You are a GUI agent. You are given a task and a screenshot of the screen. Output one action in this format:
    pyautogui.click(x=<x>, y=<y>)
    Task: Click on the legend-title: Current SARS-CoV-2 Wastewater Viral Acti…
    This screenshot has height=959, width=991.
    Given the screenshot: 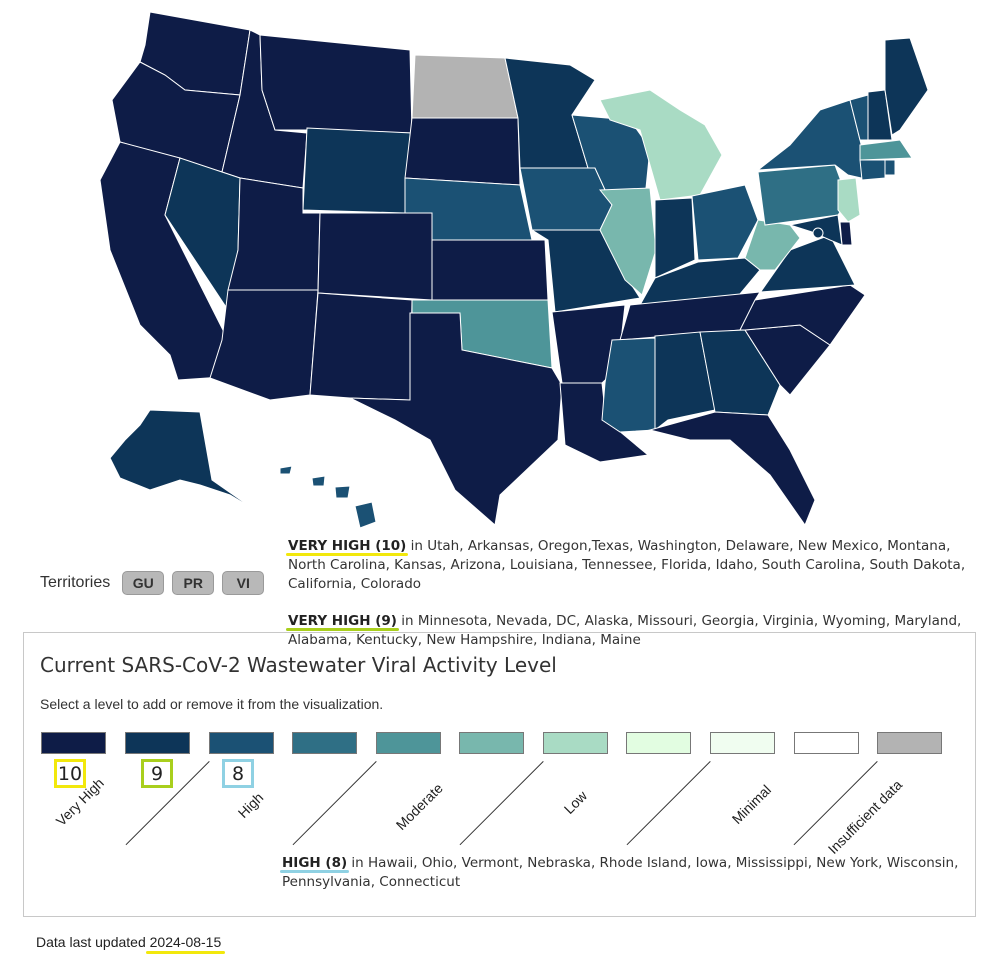 What is the action you would take?
    pyautogui.click(x=298, y=665)
    